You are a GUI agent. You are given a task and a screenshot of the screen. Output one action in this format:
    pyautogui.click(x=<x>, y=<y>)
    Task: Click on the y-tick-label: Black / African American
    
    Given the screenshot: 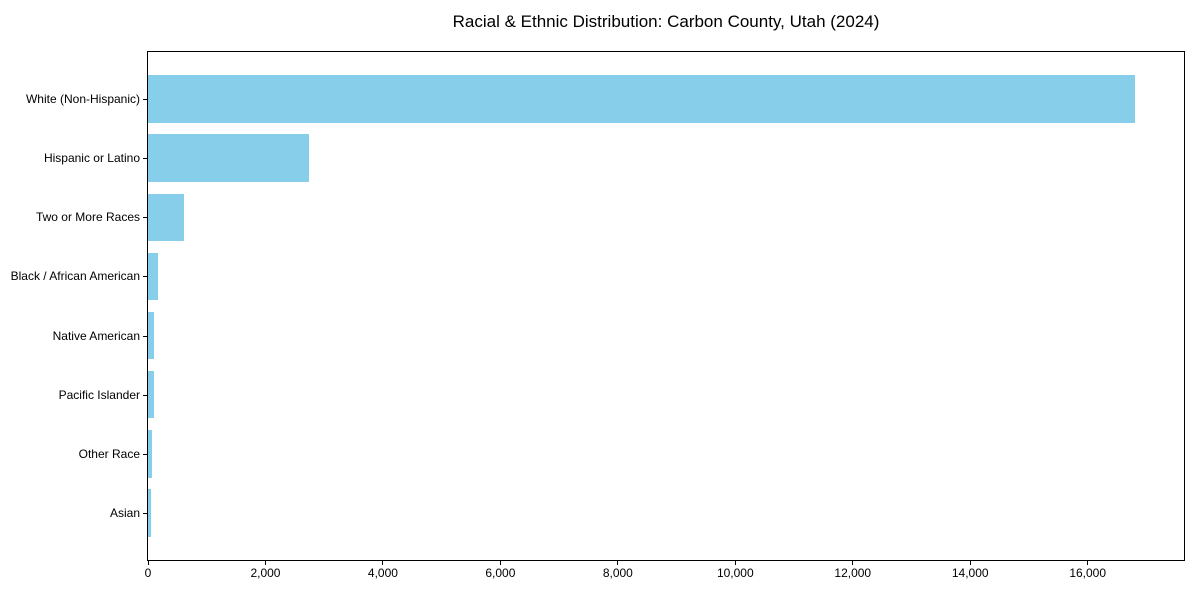 What is the action you would take?
    pyautogui.click(x=75, y=276)
    